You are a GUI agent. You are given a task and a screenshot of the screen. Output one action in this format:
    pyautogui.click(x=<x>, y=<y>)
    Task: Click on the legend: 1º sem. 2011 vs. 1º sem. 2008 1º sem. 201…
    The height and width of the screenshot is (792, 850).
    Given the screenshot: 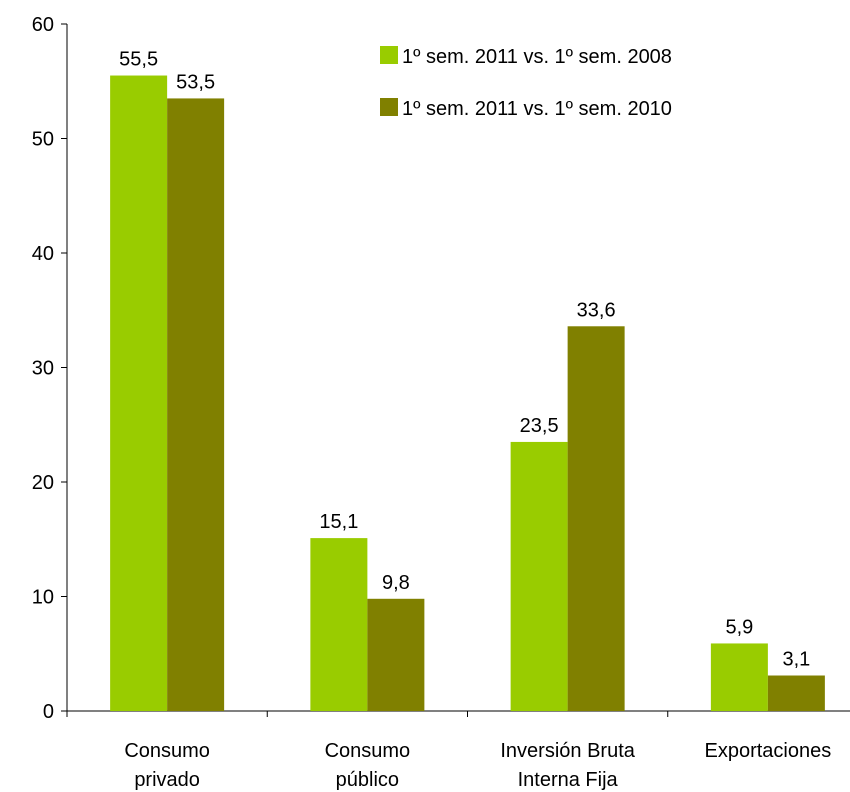 What is the action you would take?
    pyautogui.click(x=526, y=83)
    